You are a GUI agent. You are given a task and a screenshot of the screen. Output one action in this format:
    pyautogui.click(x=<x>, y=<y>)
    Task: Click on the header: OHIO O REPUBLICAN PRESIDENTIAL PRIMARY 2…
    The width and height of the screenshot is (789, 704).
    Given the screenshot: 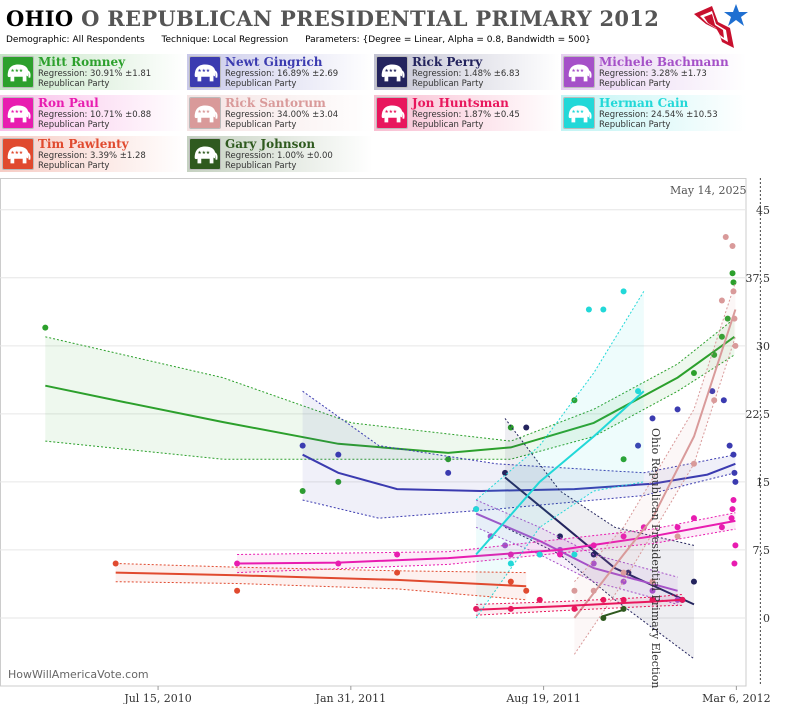 What is the action you would take?
    pyautogui.click(x=394, y=26)
    